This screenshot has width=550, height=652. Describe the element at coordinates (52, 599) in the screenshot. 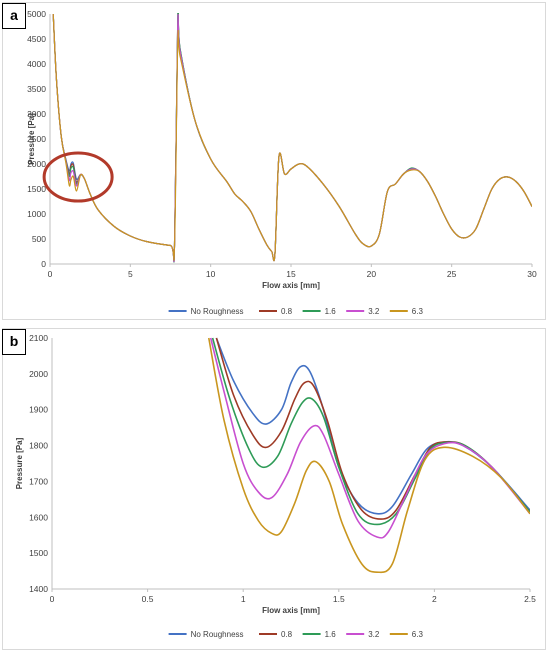

I see `chart-b-x-tick-label: 0` at that location.